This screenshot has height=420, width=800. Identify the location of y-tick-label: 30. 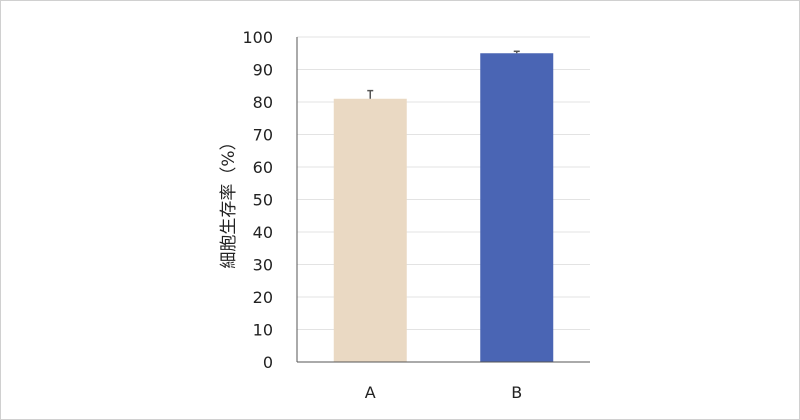
(263, 265).